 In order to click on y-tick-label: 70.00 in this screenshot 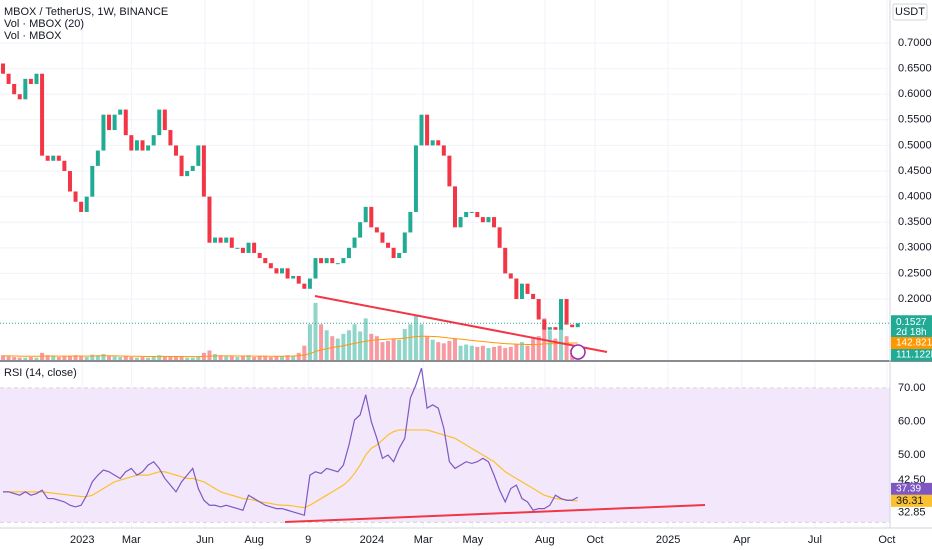, I will do `click(912, 388)`.